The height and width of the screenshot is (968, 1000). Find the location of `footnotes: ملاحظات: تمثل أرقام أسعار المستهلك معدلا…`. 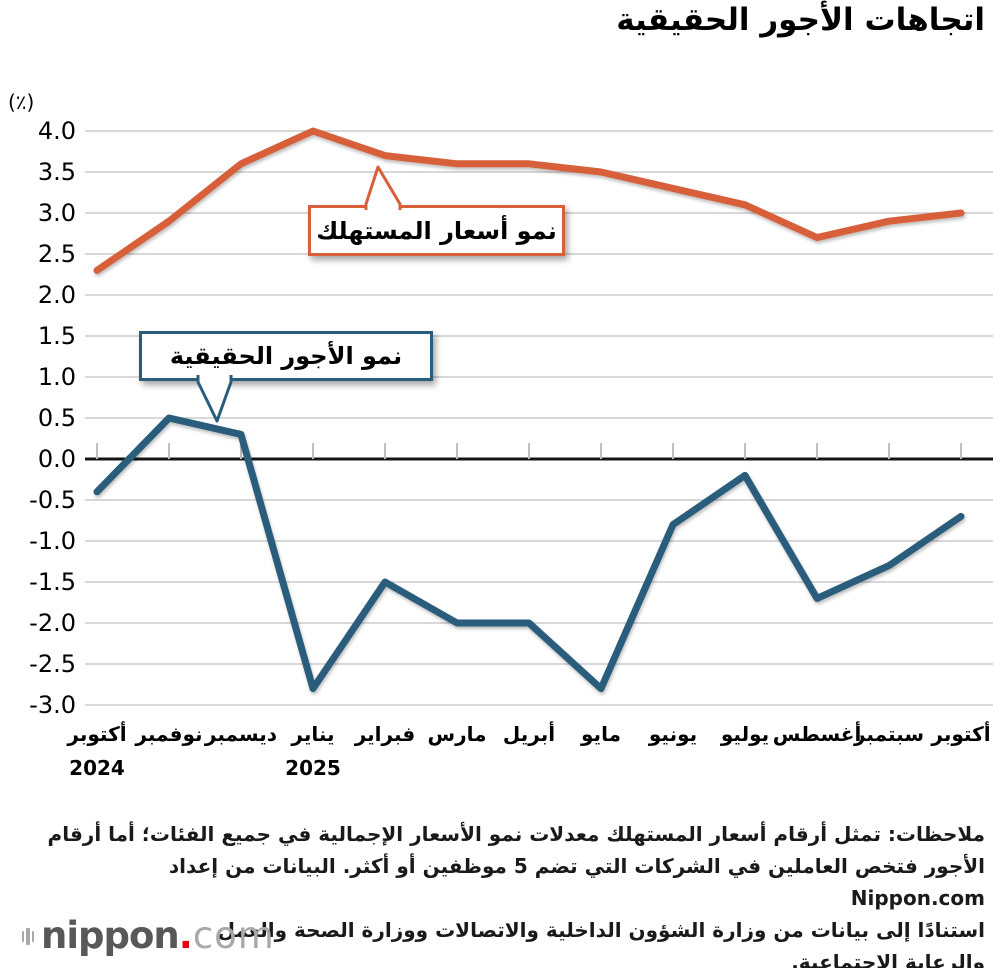

footnotes: ملاحظات: تمثل أرقام أسعار المستهلك معدلا… is located at coordinates (510, 893).